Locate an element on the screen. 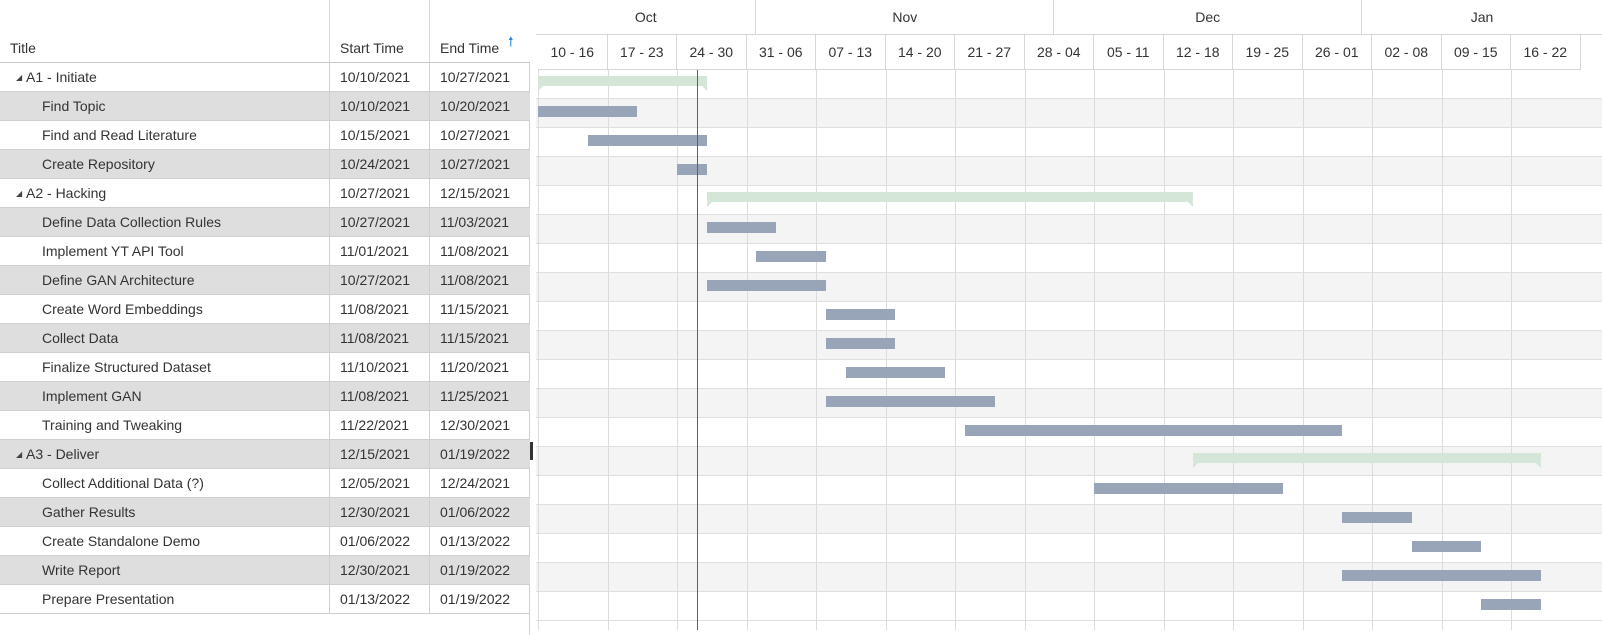 Image resolution: width=1602 pixels, height=635 pixels. column-header-end-label: End Time is located at coordinates (470, 48).